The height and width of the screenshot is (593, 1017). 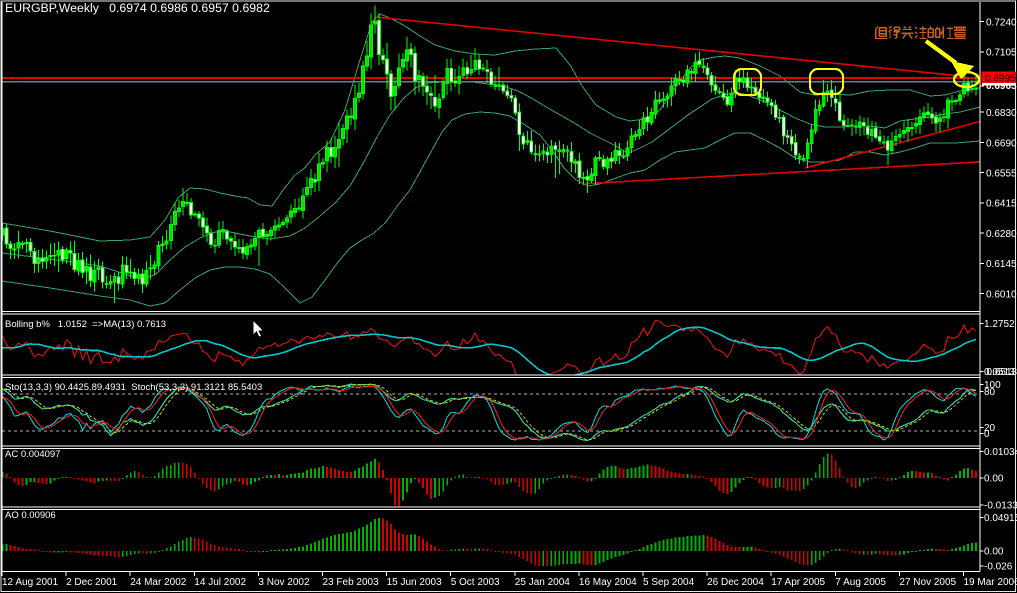 What do you see at coordinates (414, 582) in the screenshot?
I see `svg-text: 15 Jun 2003` at bounding box center [414, 582].